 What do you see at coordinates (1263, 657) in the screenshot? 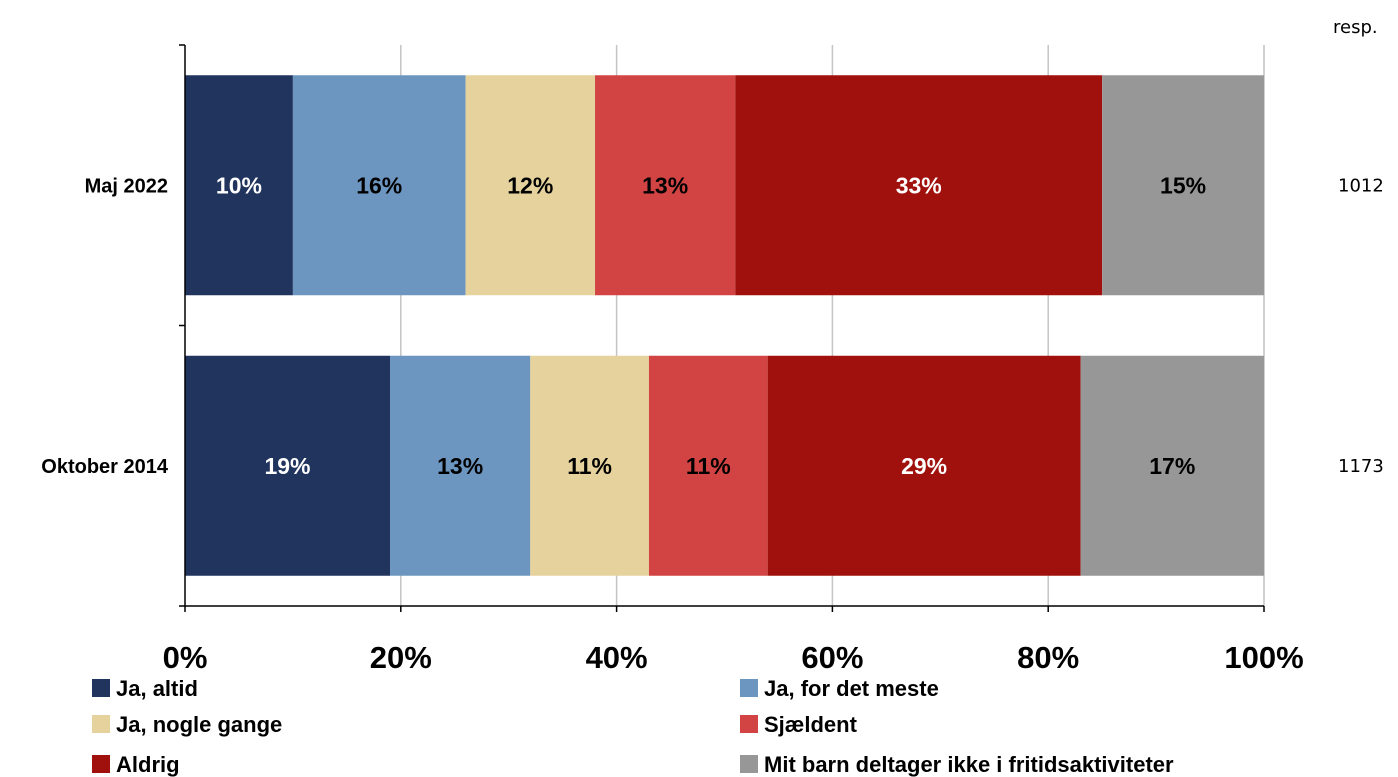
I see `x-tick-label: 100%` at bounding box center [1263, 657].